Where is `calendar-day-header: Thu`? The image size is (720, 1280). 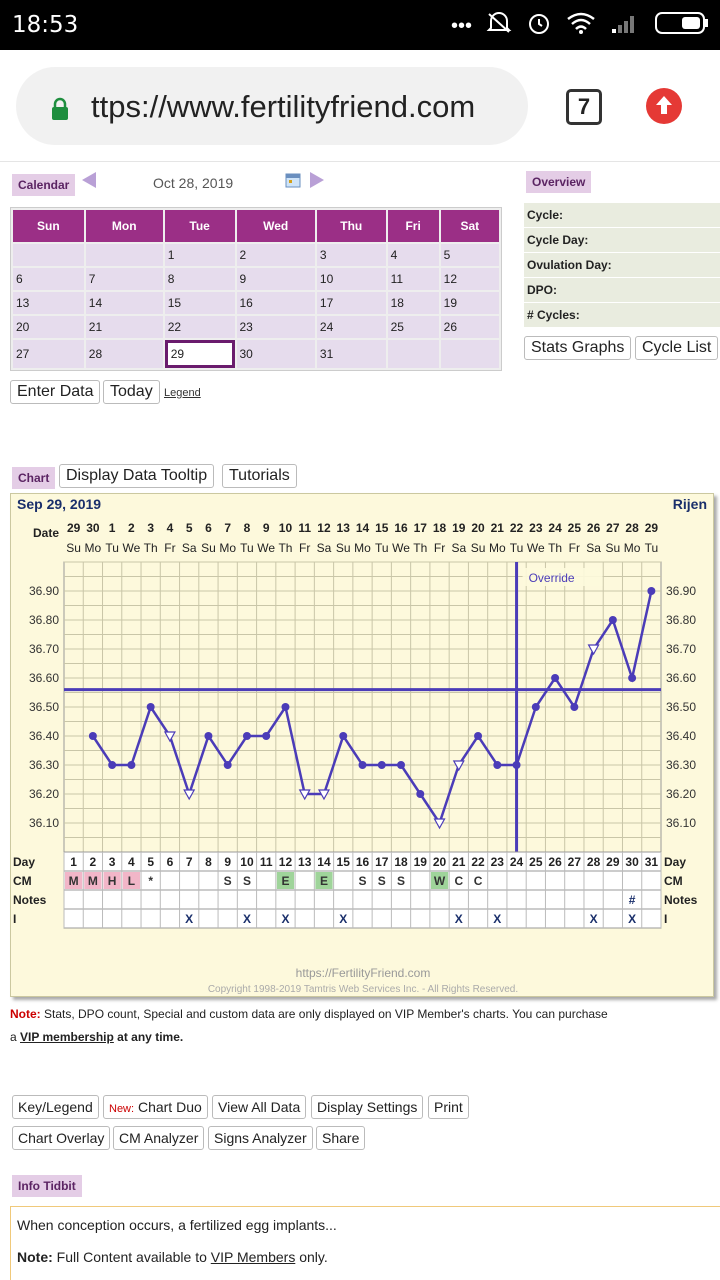 calendar-day-header: Thu is located at coordinates (351, 226).